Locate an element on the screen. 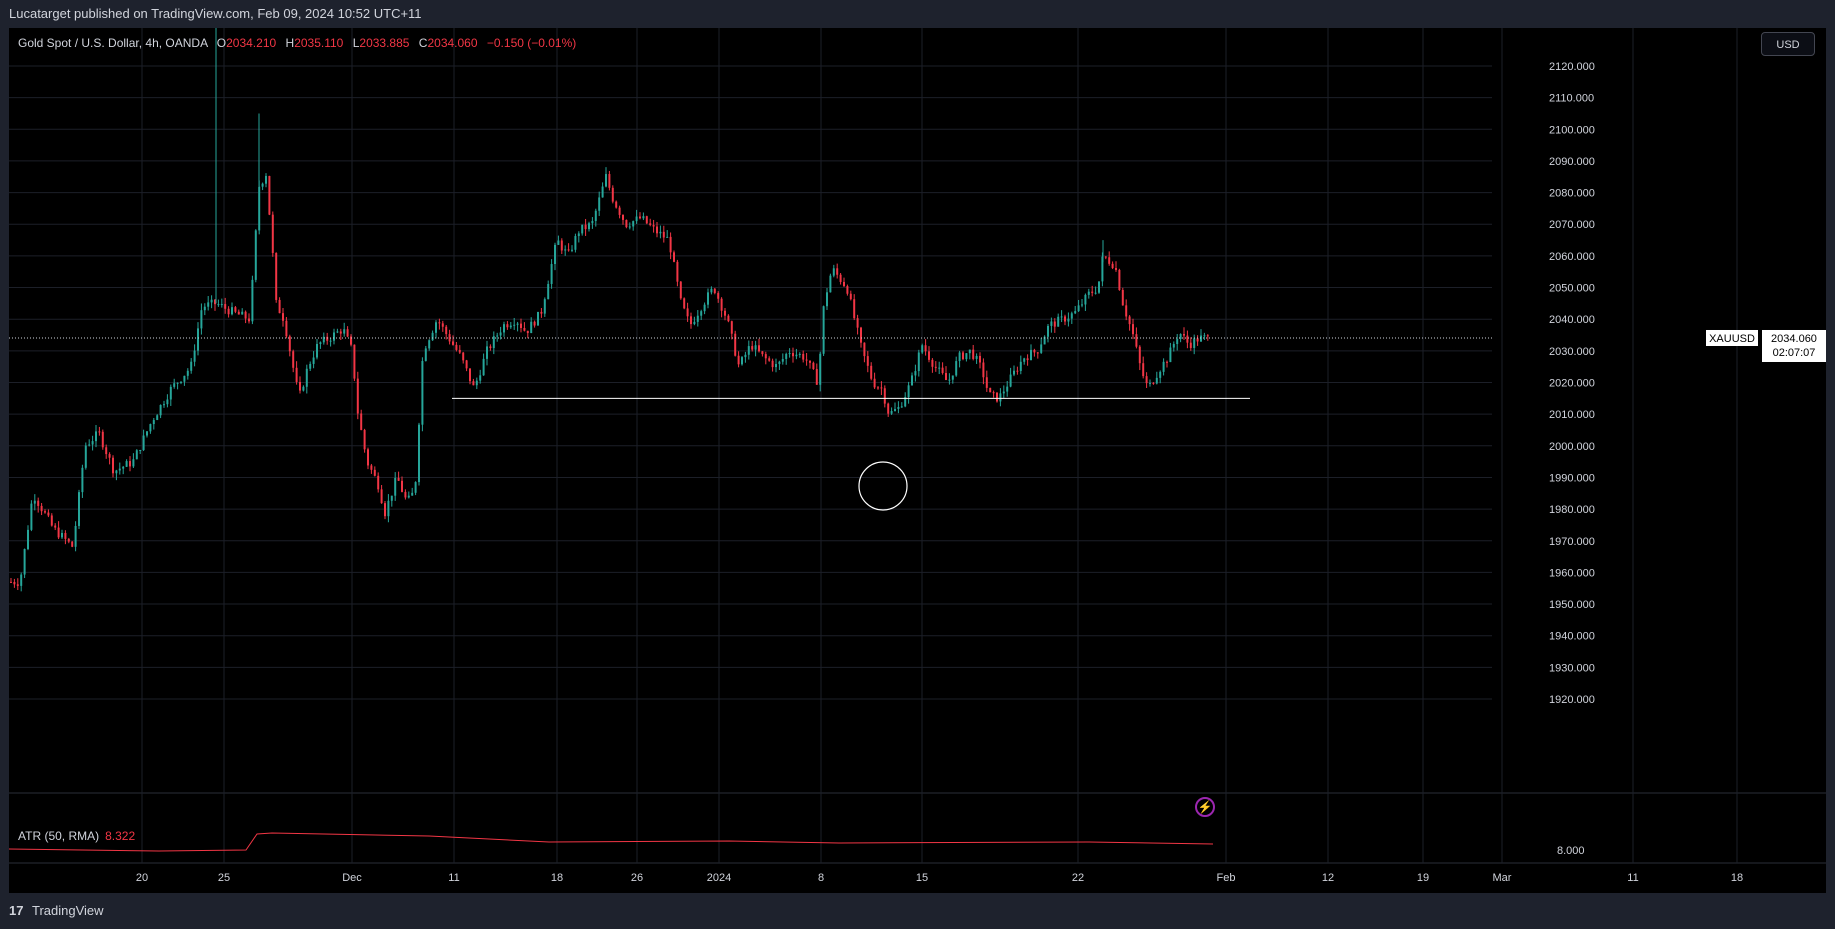 This screenshot has height=929, width=1835. symbol-tag-label: XAUUSD is located at coordinates (1732, 339).